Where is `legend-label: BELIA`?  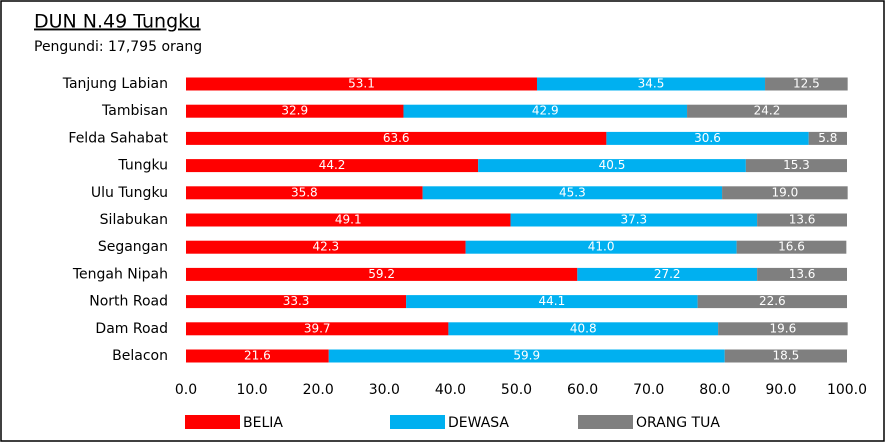
legend-label: BELIA is located at coordinates (263, 423).